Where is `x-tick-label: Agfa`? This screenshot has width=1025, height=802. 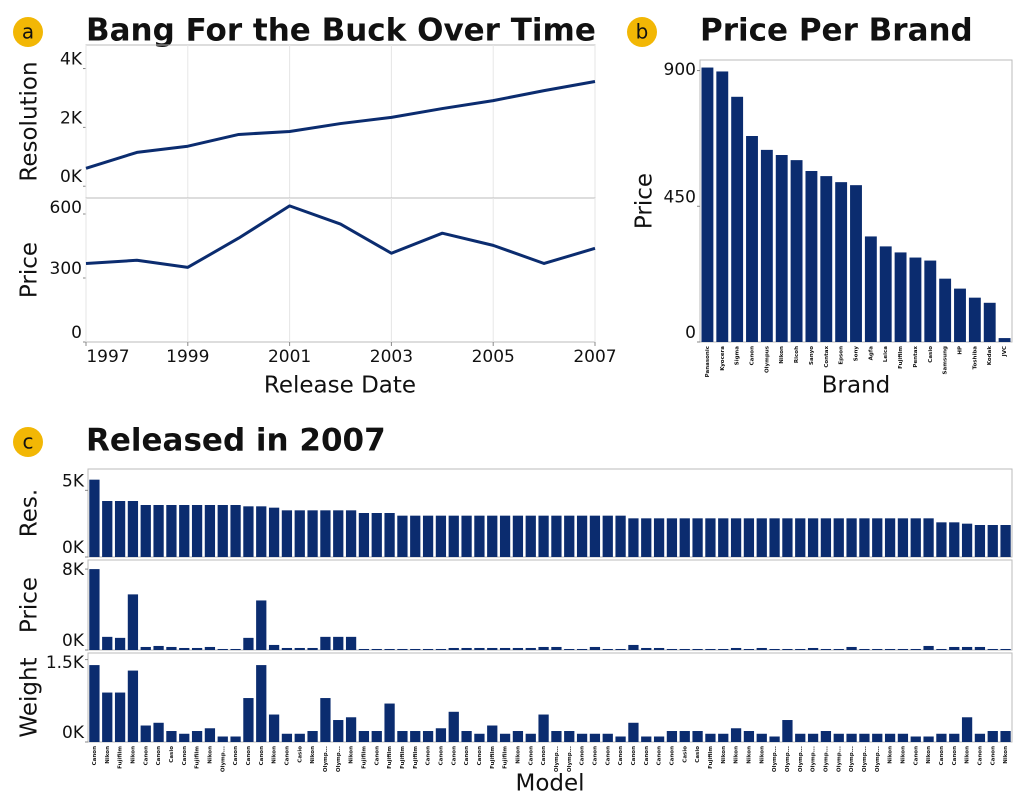
x-tick-label: Agfa is located at coordinates (871, 353).